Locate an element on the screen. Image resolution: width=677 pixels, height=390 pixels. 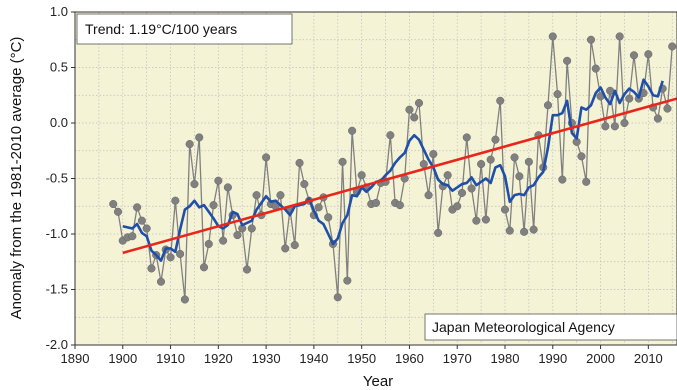
trend-annotation: Trend: 1.19°C/100 years is located at coordinates (184, 29).